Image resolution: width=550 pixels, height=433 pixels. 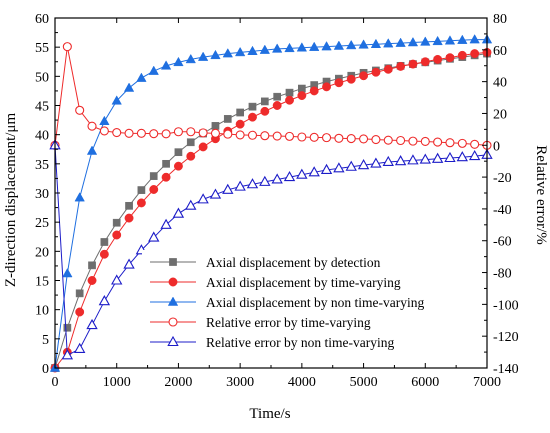 I want to click on y-left-tick-label: 50, so click(x=42, y=77).